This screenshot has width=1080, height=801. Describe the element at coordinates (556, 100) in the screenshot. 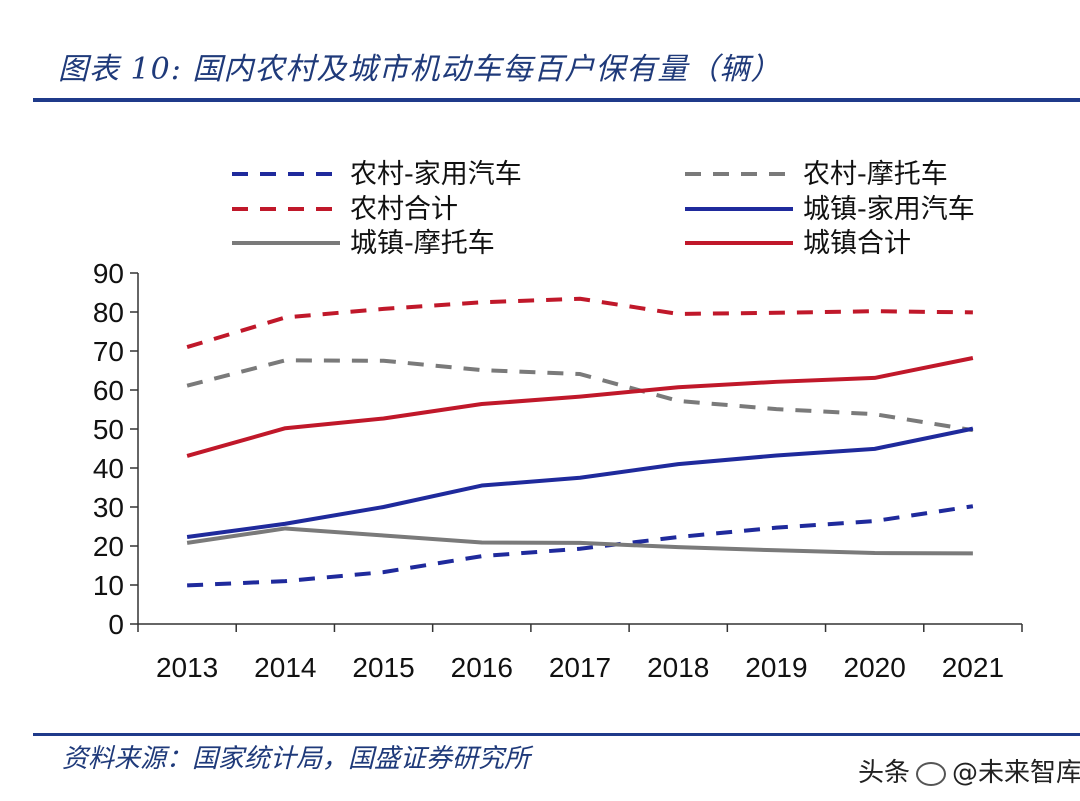

I see `top-rule` at that location.